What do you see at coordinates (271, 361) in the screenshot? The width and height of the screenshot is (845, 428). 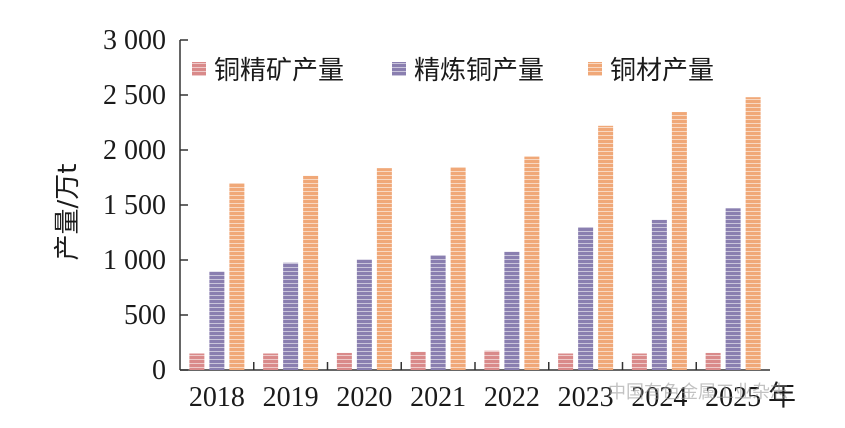 I see `bar-series-0-2019` at bounding box center [271, 361].